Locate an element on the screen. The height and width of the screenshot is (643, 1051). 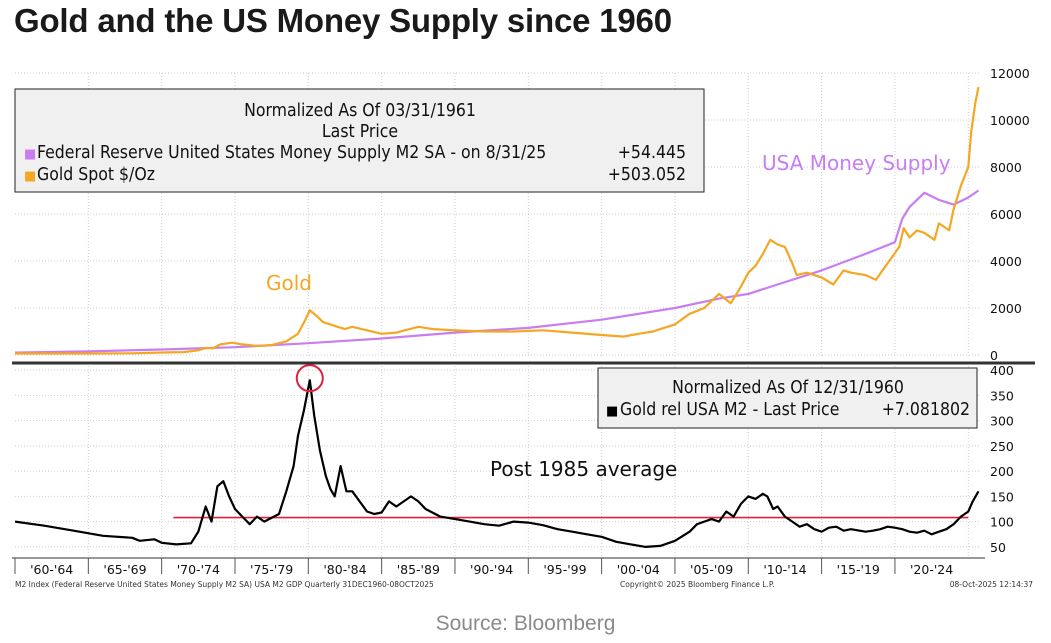
average-annotation: Post 1985 average is located at coordinates (583, 469).